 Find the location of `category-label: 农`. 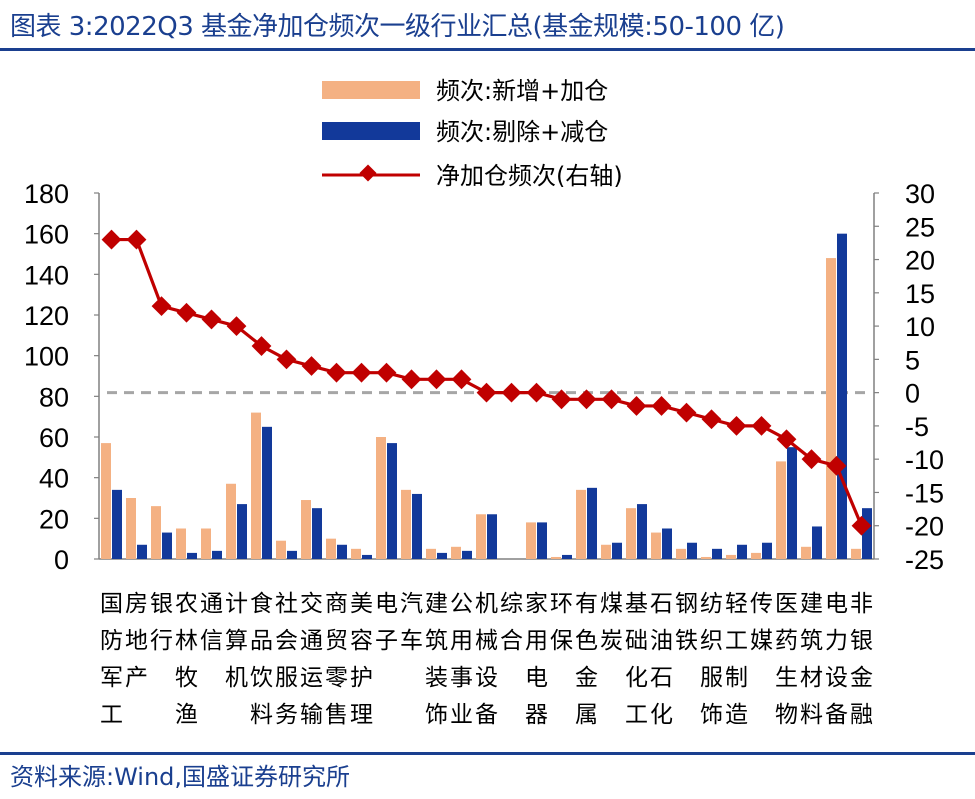

category-label: 农 is located at coordinates (186, 604).